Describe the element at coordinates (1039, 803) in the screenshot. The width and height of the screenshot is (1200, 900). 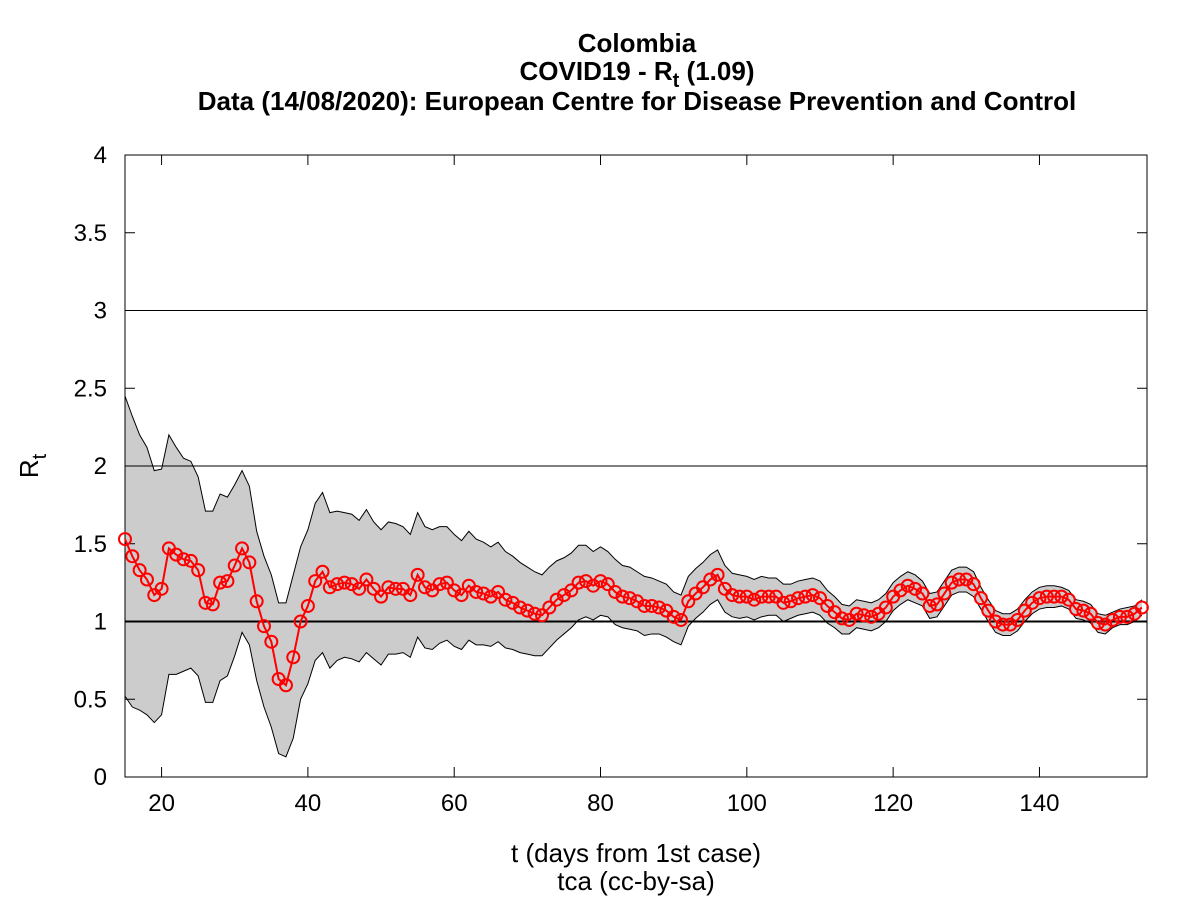
I see `x-tick-label: 140` at that location.